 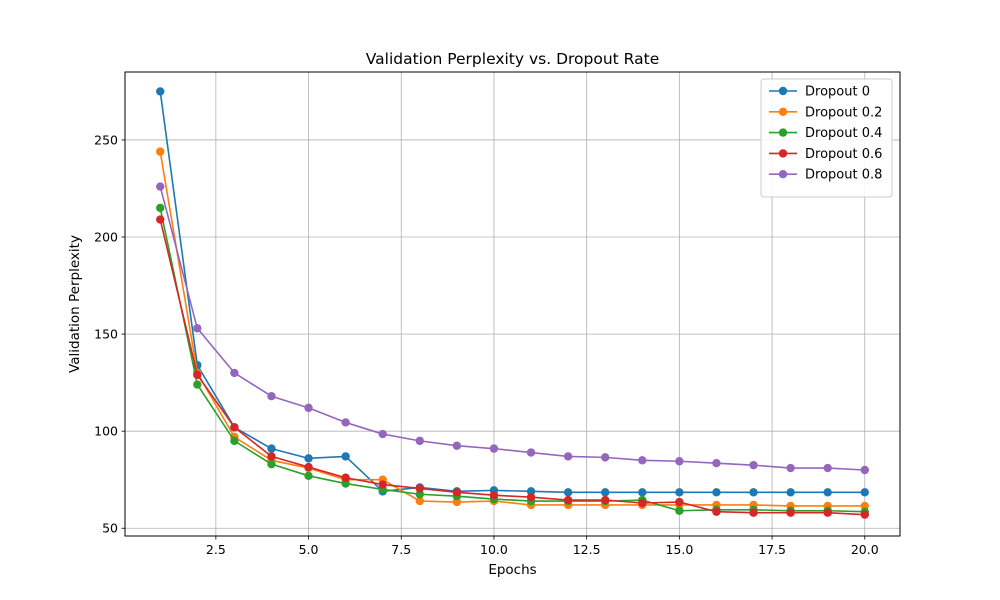 I want to click on x-tick-label: 12.5, so click(x=587, y=549).